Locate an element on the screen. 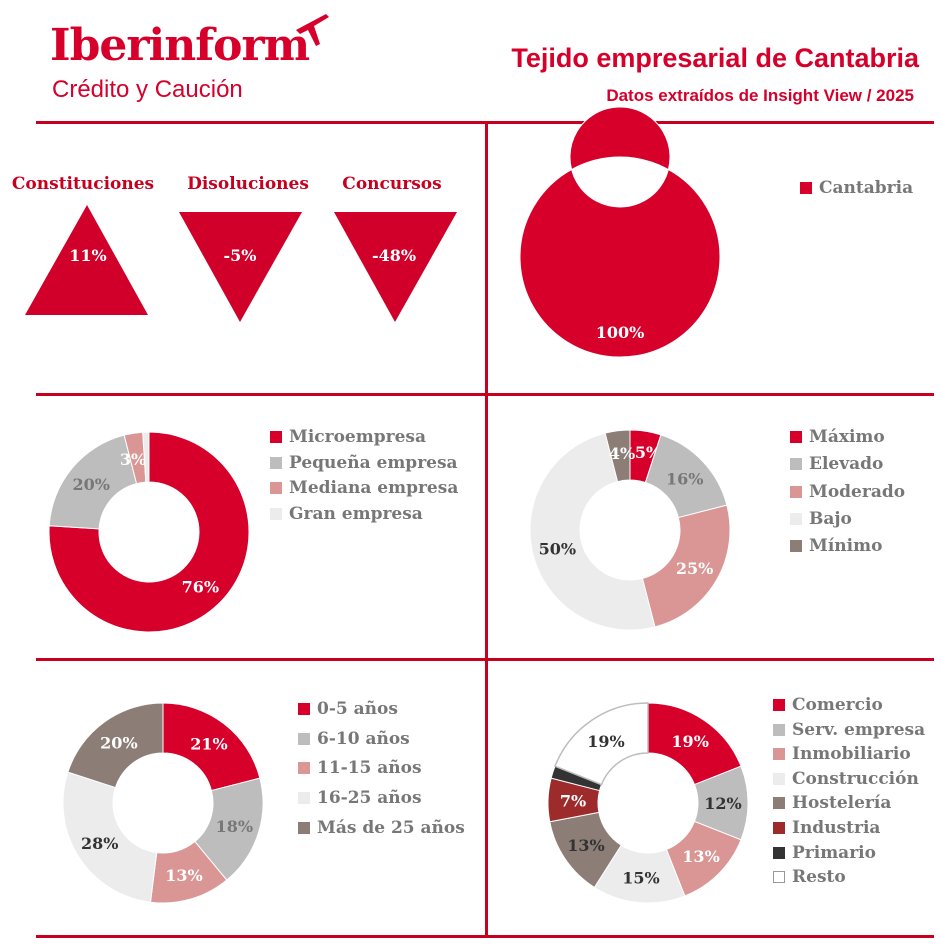 This screenshot has width=941, height=944. chart-5-legend-item: Serv. empresa is located at coordinates (849, 730).